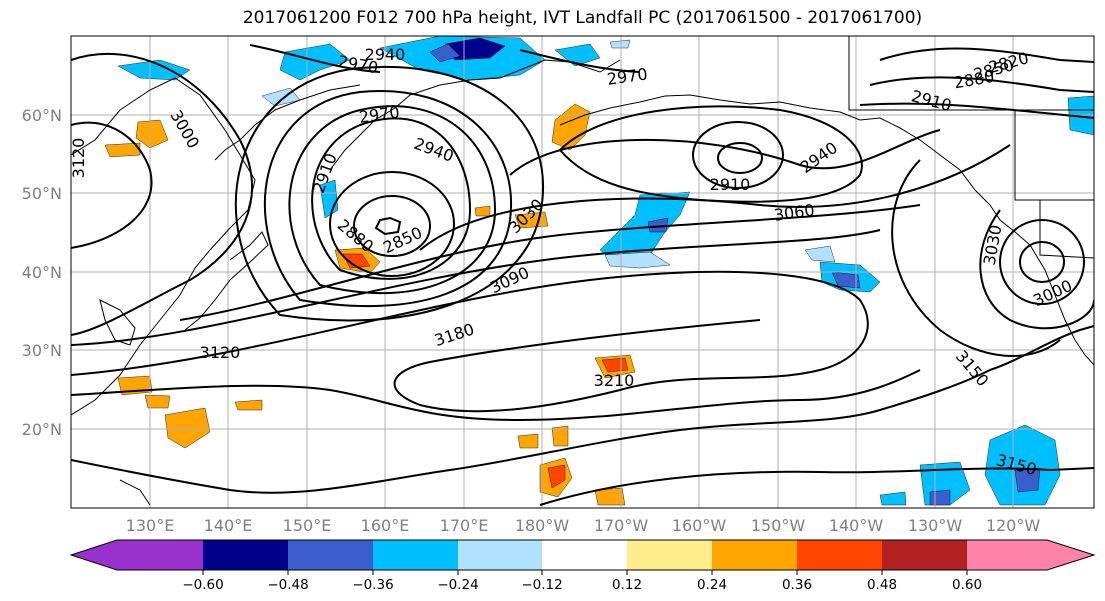  I want to click on colorbar-low-extension, so click(94, 555).